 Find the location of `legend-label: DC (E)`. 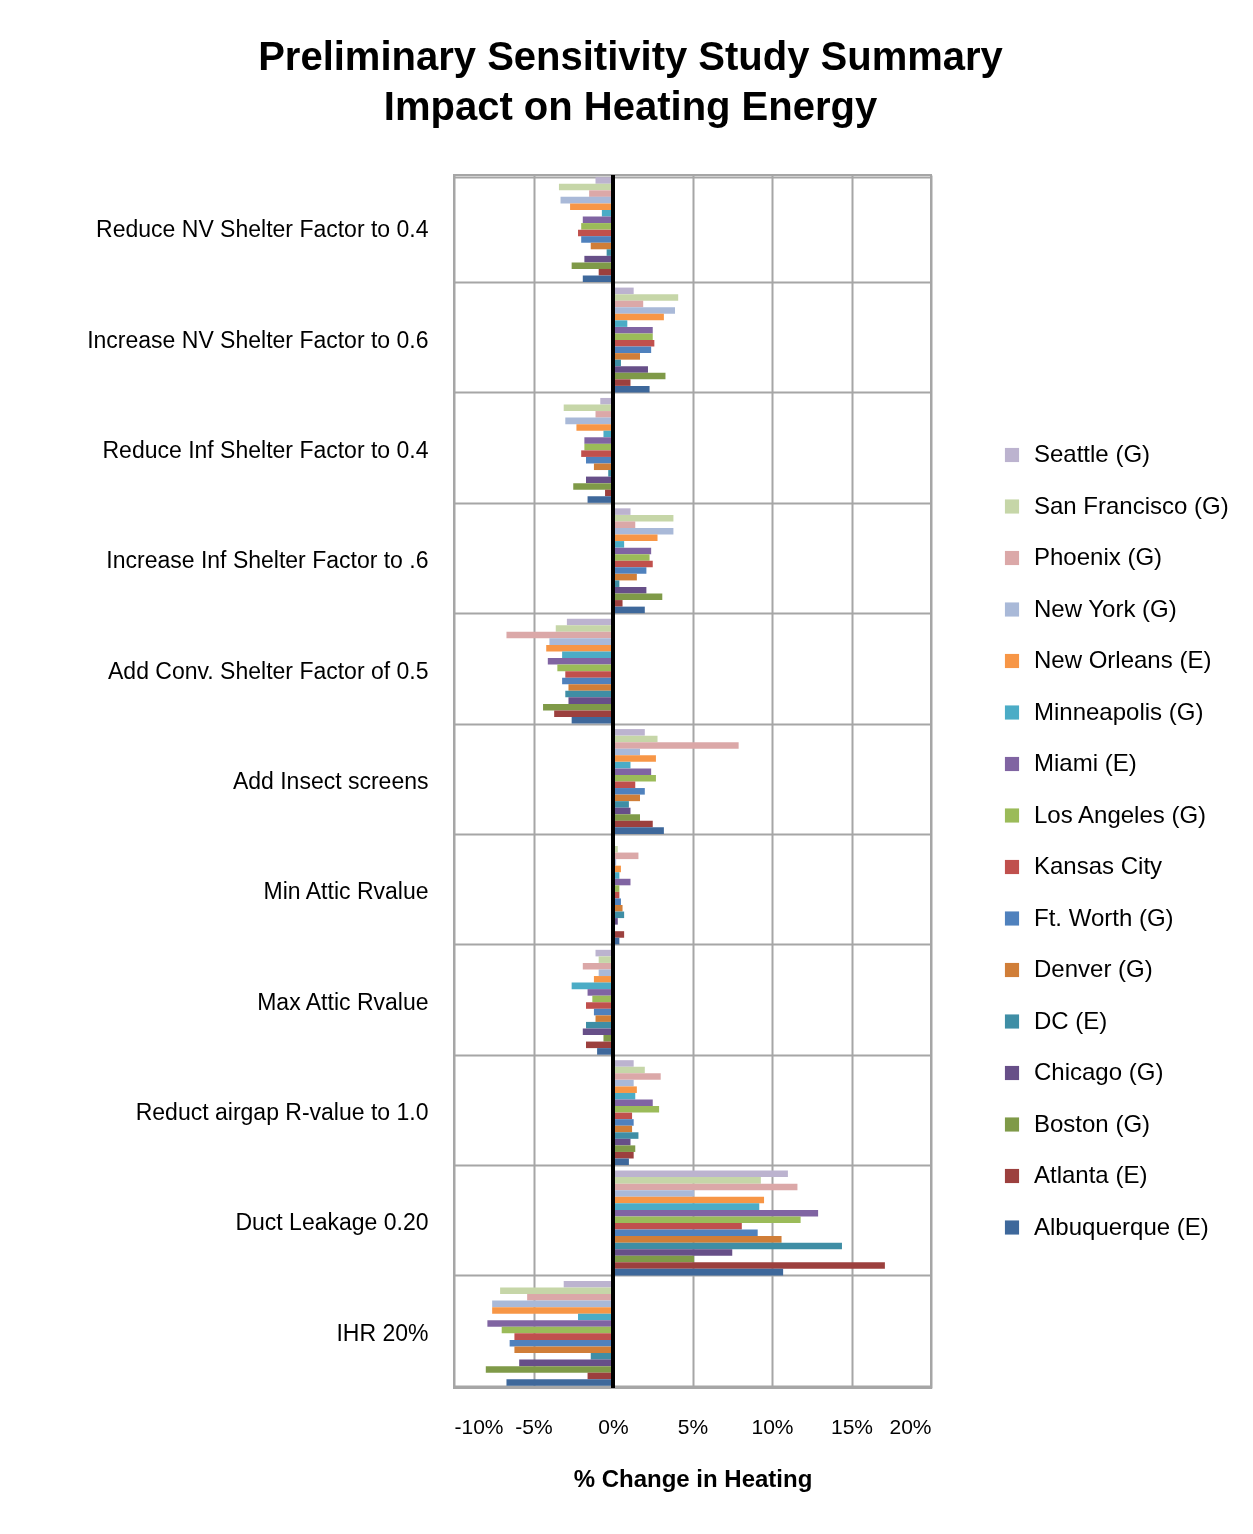

legend-label: DC (E) is located at coordinates (1071, 1020).